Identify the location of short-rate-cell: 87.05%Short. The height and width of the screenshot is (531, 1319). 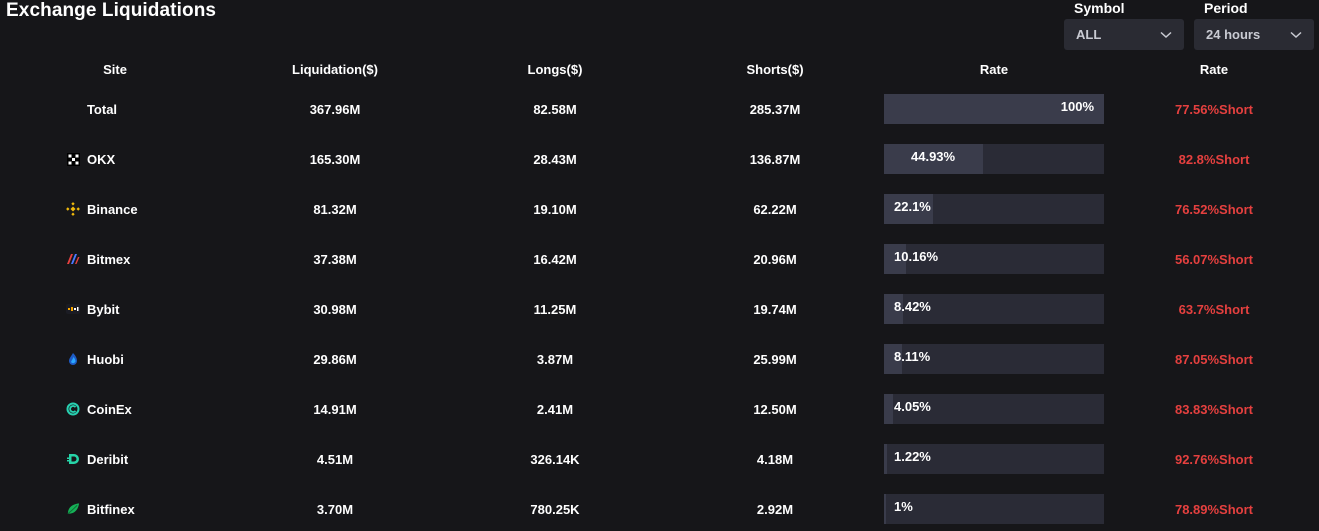
(1214, 359).